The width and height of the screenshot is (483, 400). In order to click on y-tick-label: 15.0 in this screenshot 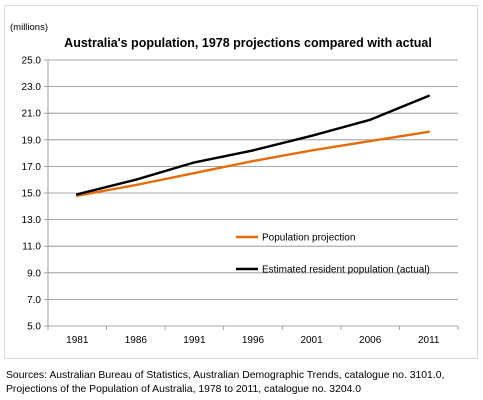, I will do `click(32, 194)`.